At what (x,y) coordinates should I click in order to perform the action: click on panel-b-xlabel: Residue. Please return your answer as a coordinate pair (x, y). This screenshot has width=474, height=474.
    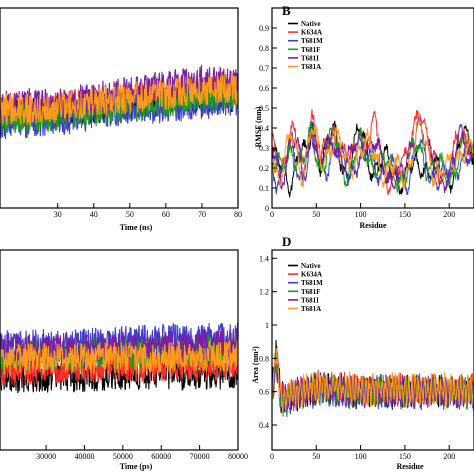
    Looking at the image, I should click on (373, 225).